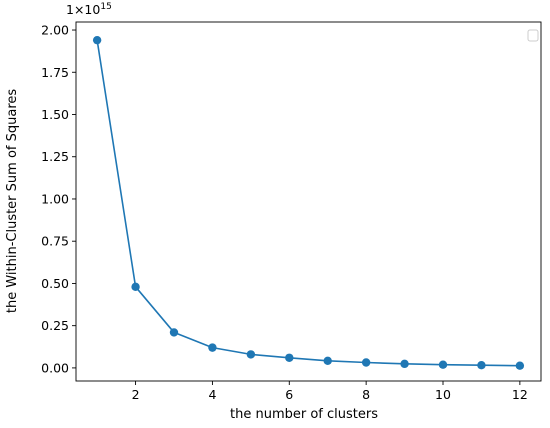 Image resolution: width=550 pixels, height=428 pixels. I want to click on y-tick-label: 1.00, so click(55, 198).